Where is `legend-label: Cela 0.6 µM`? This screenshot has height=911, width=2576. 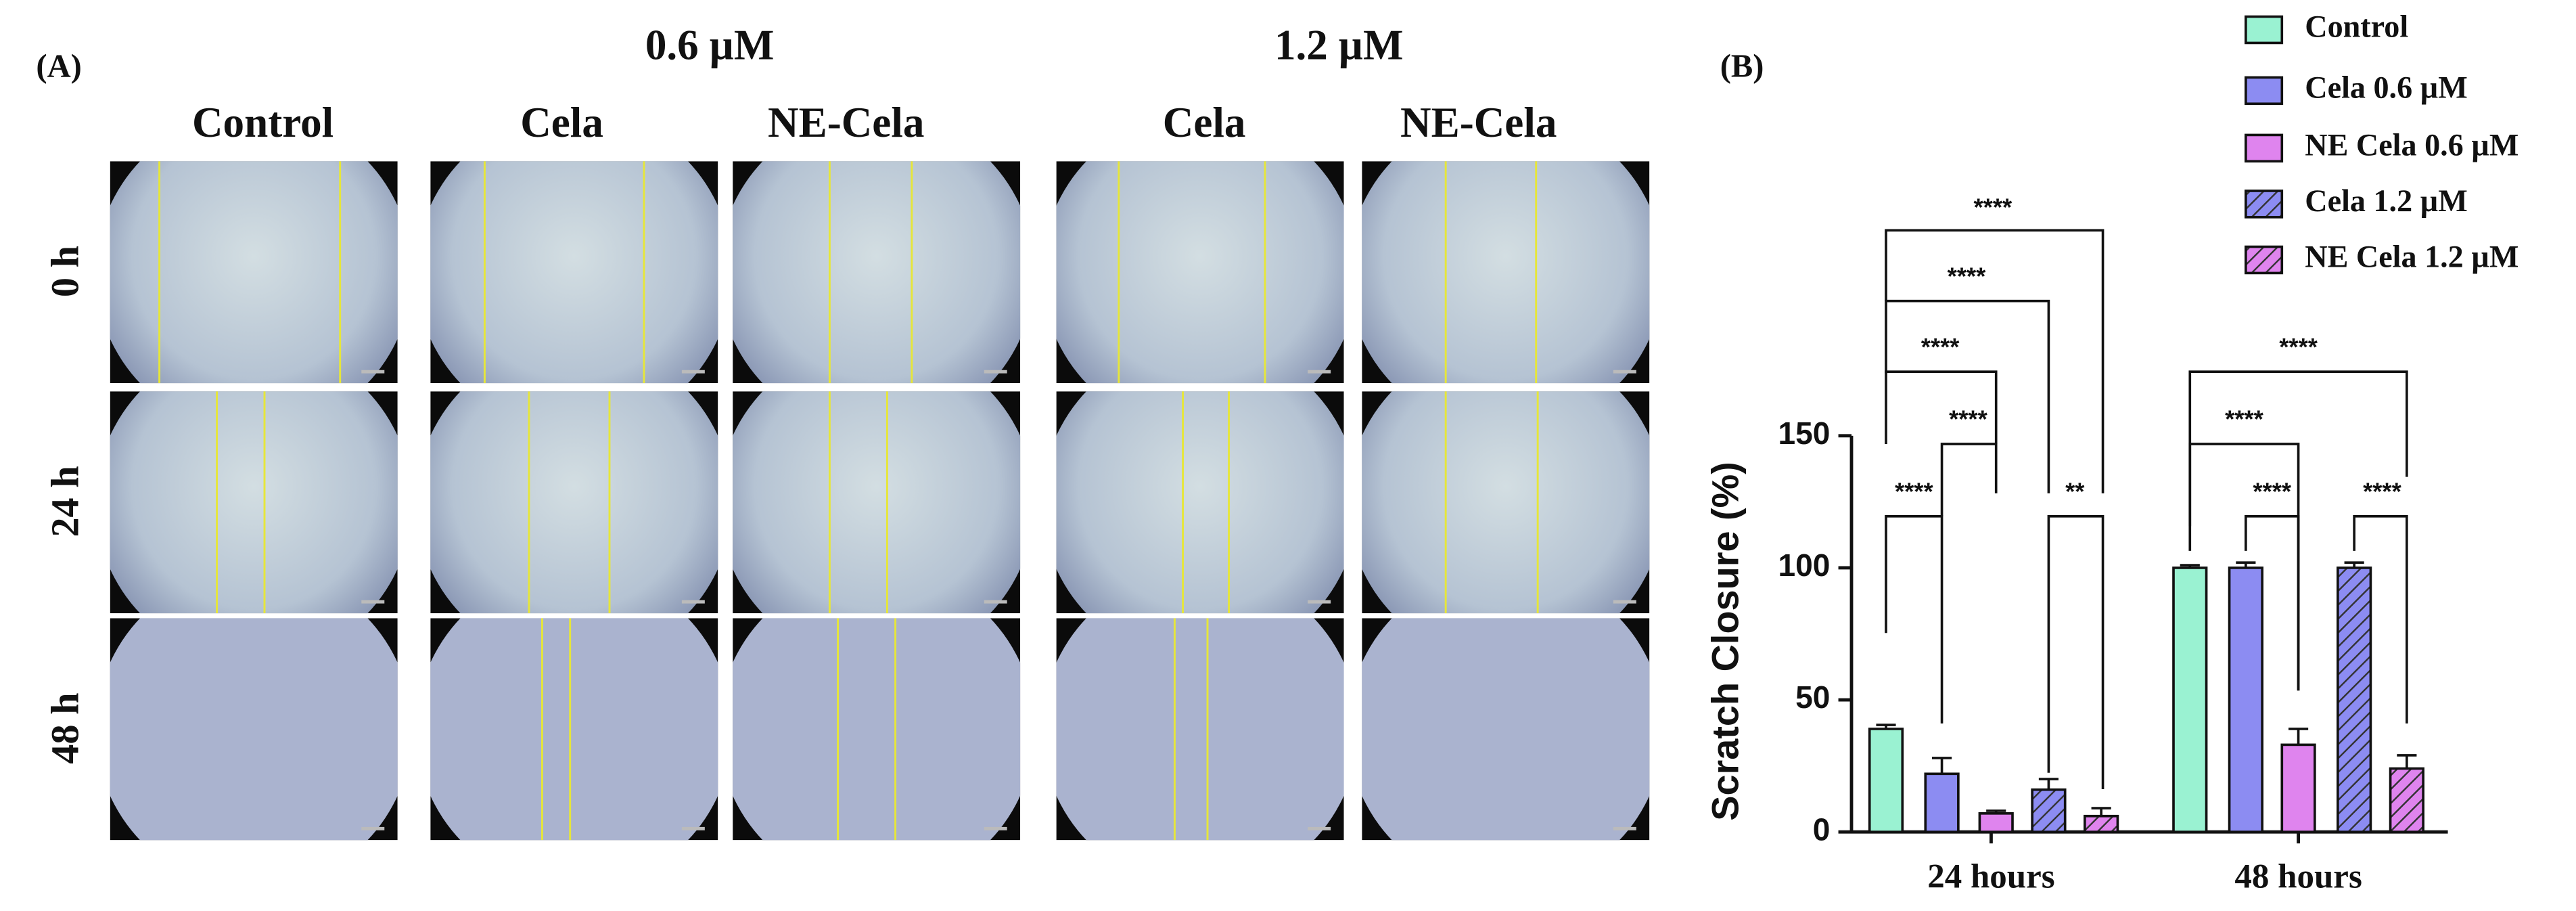
legend-label: Cela 0.6 µM is located at coordinates (2386, 87).